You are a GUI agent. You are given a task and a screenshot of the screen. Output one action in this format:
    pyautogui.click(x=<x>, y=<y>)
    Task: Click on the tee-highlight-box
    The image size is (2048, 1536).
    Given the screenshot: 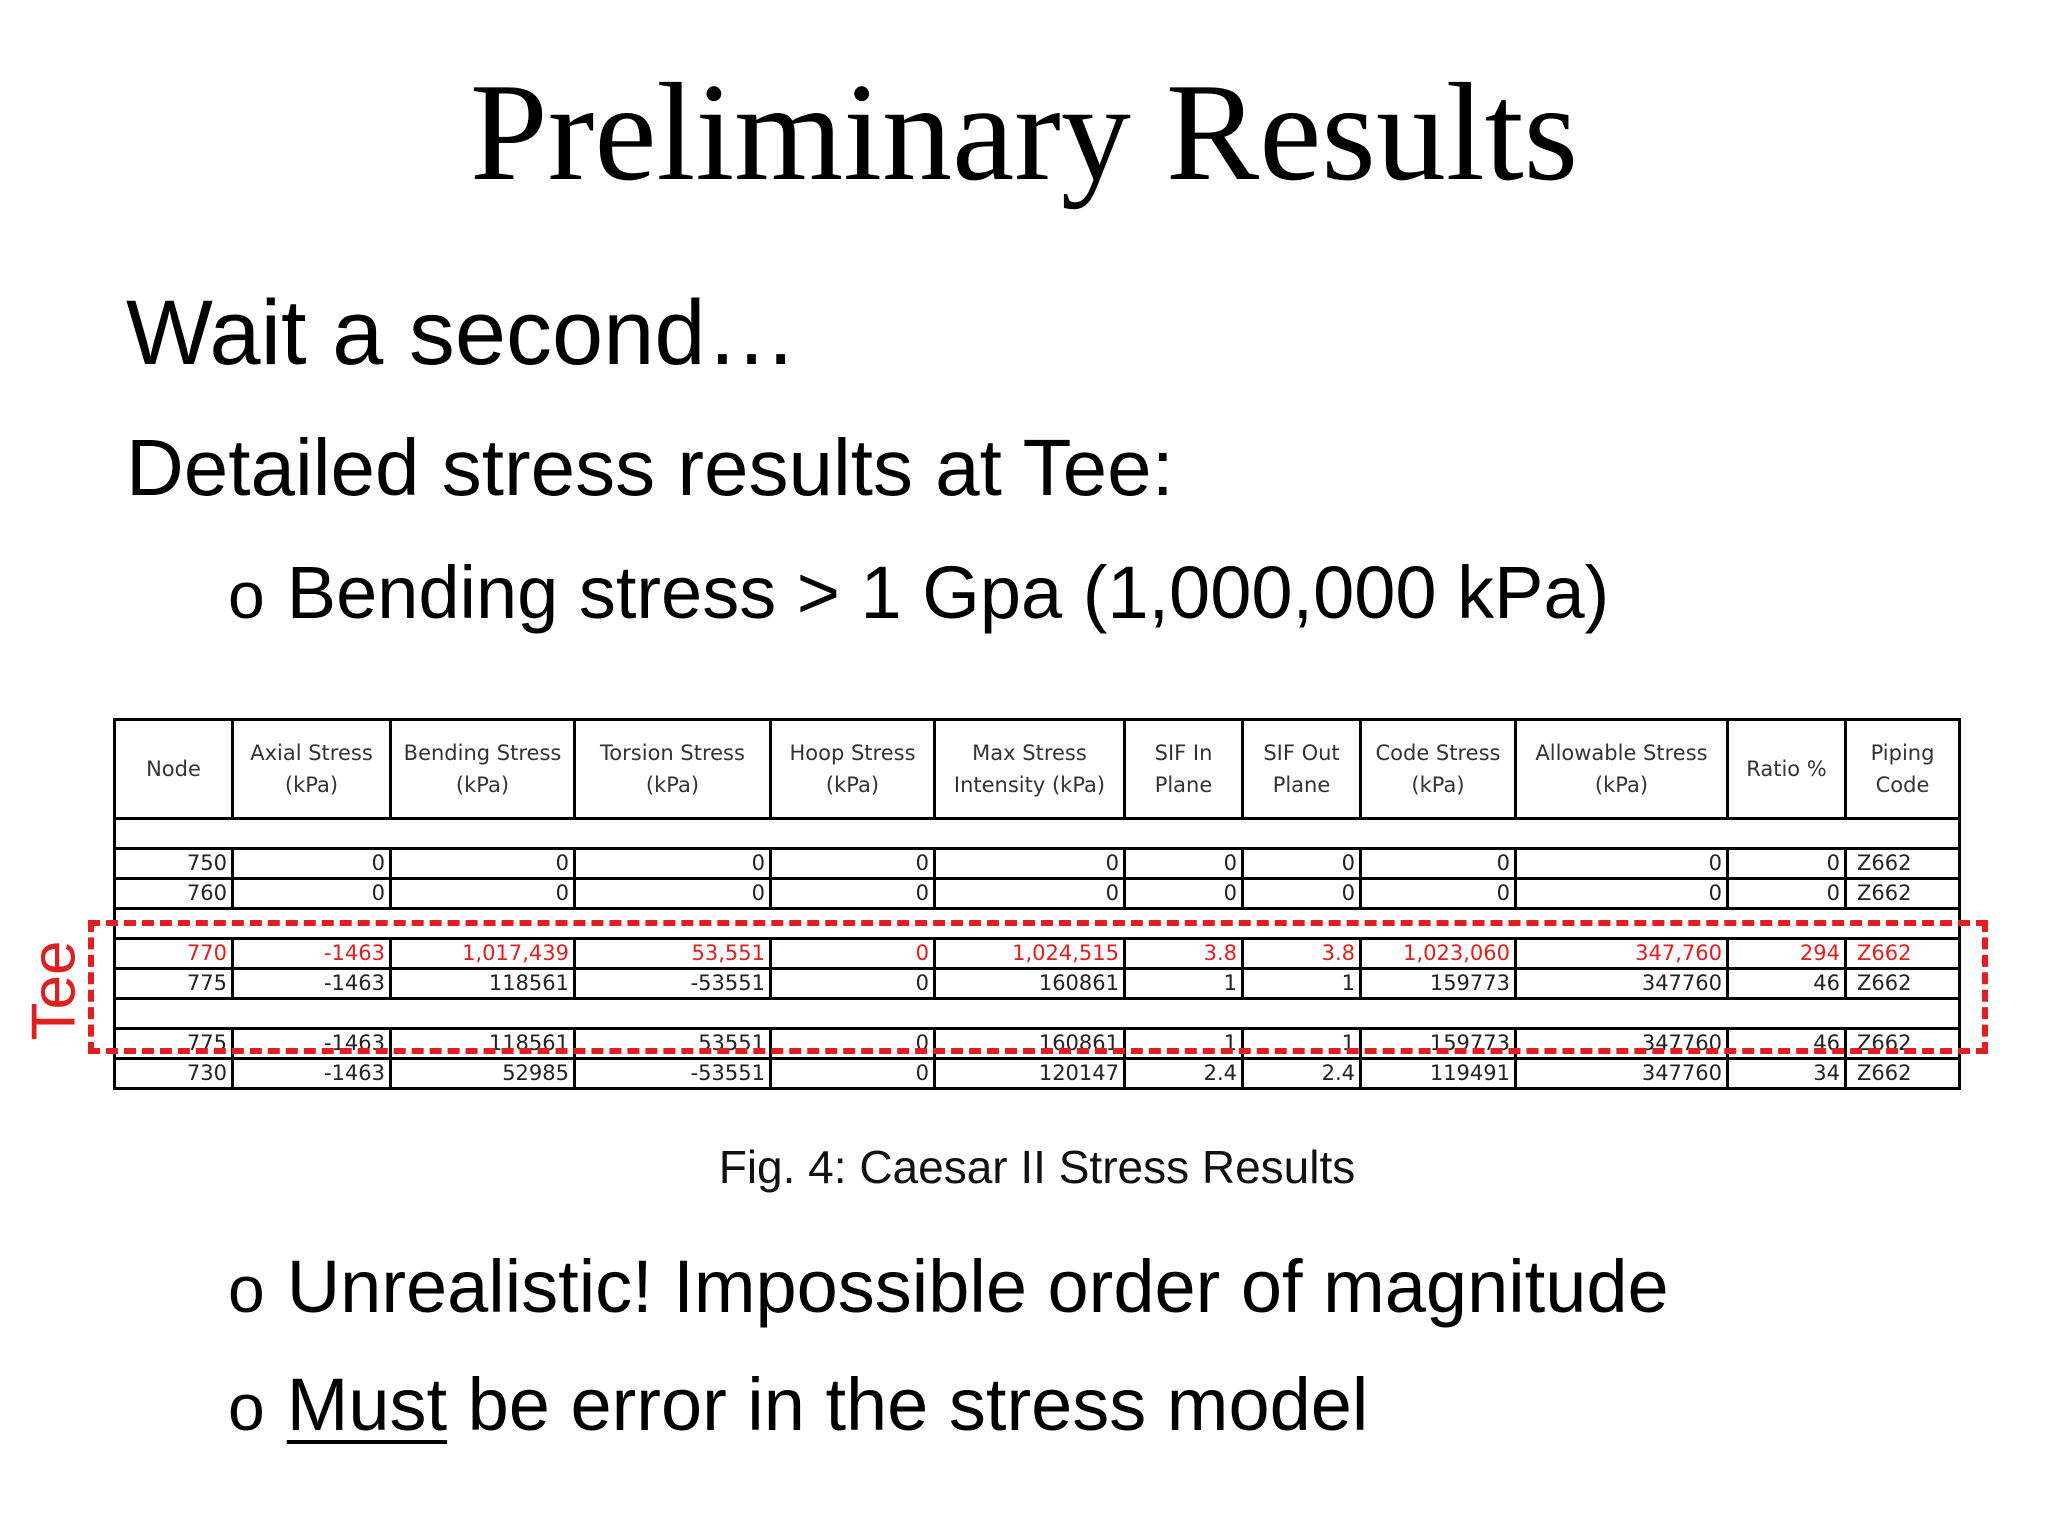 What is the action you would take?
    pyautogui.click(x=1038, y=987)
    